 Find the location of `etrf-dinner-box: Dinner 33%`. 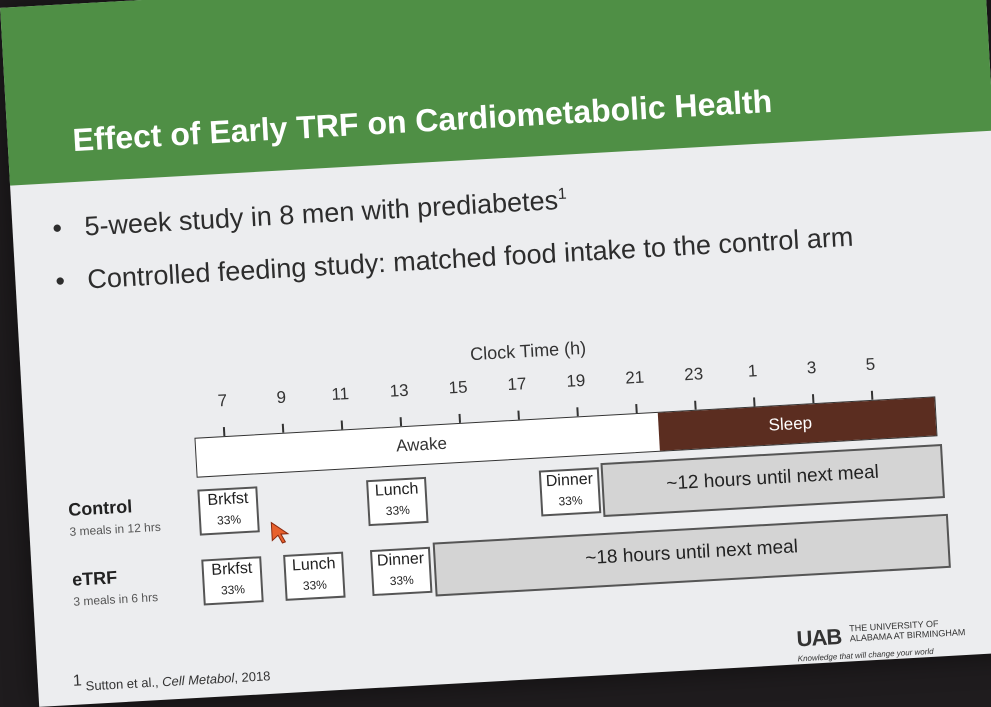

etrf-dinner-box: Dinner 33% is located at coordinates (401, 571).